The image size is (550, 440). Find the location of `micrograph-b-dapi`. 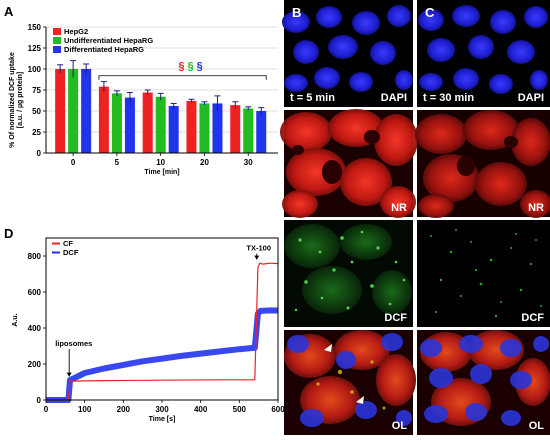

micrograph-b-dapi is located at coordinates (347, 53).